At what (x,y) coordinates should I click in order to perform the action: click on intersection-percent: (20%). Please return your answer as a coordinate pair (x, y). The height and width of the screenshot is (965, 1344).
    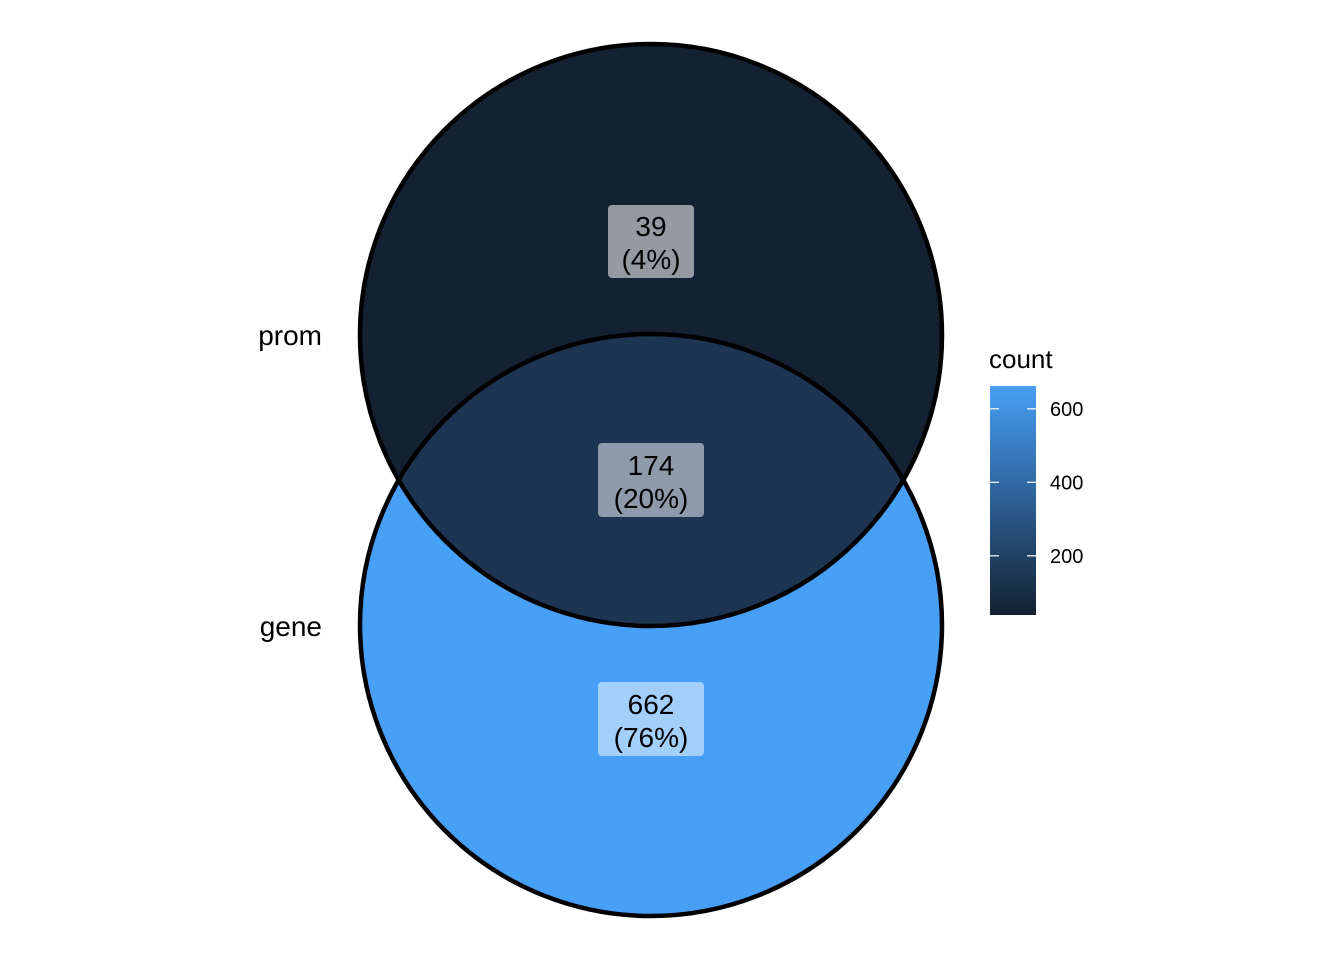
    Looking at the image, I should click on (651, 498).